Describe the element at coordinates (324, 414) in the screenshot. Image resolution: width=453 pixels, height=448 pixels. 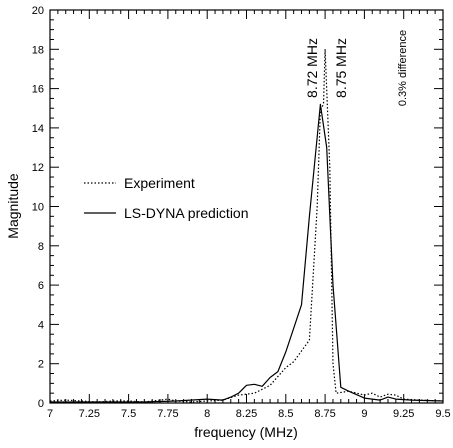
I see `x-tick-label: 8.75` at that location.